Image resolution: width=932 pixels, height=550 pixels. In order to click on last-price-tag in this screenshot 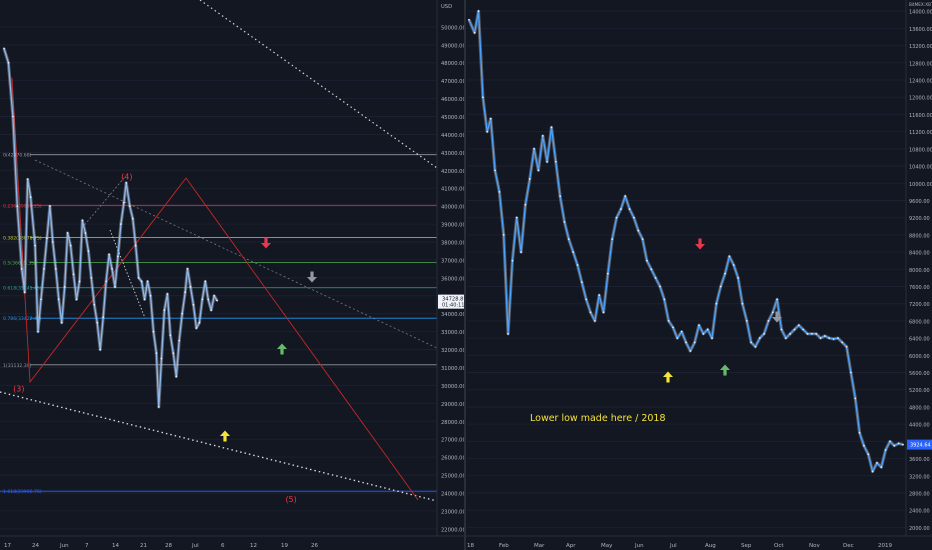, I will do `click(919, 444)`.